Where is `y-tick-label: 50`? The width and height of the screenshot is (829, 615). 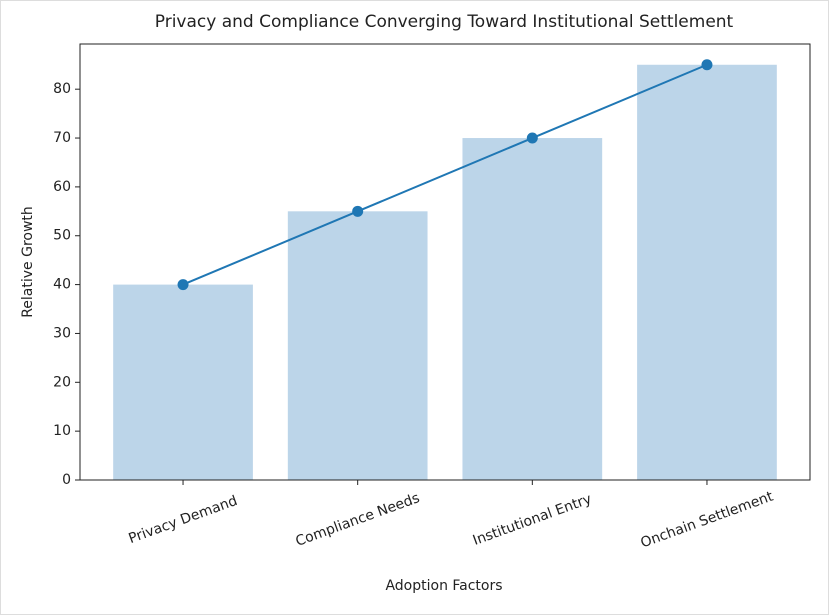 y-tick-label: 50 is located at coordinates (62, 236).